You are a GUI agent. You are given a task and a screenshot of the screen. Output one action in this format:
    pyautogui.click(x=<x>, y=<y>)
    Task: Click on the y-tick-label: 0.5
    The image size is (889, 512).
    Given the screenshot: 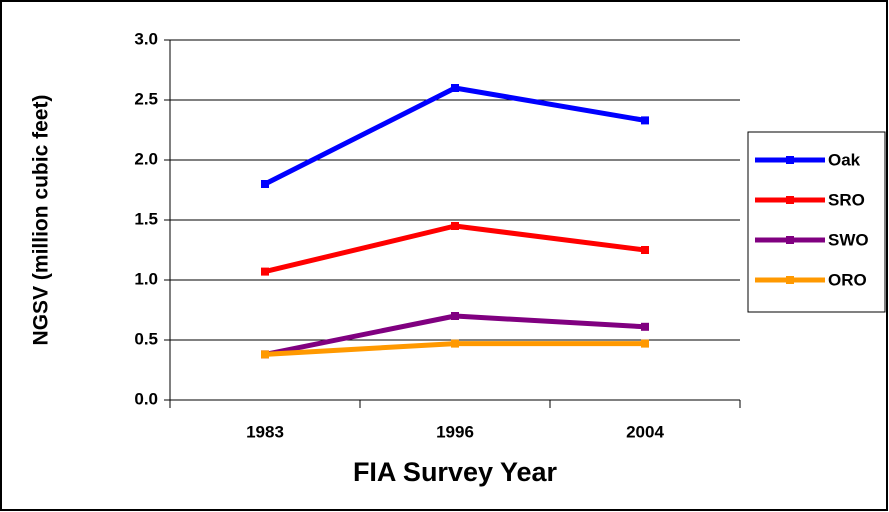 What is the action you would take?
    pyautogui.click(x=146, y=338)
    